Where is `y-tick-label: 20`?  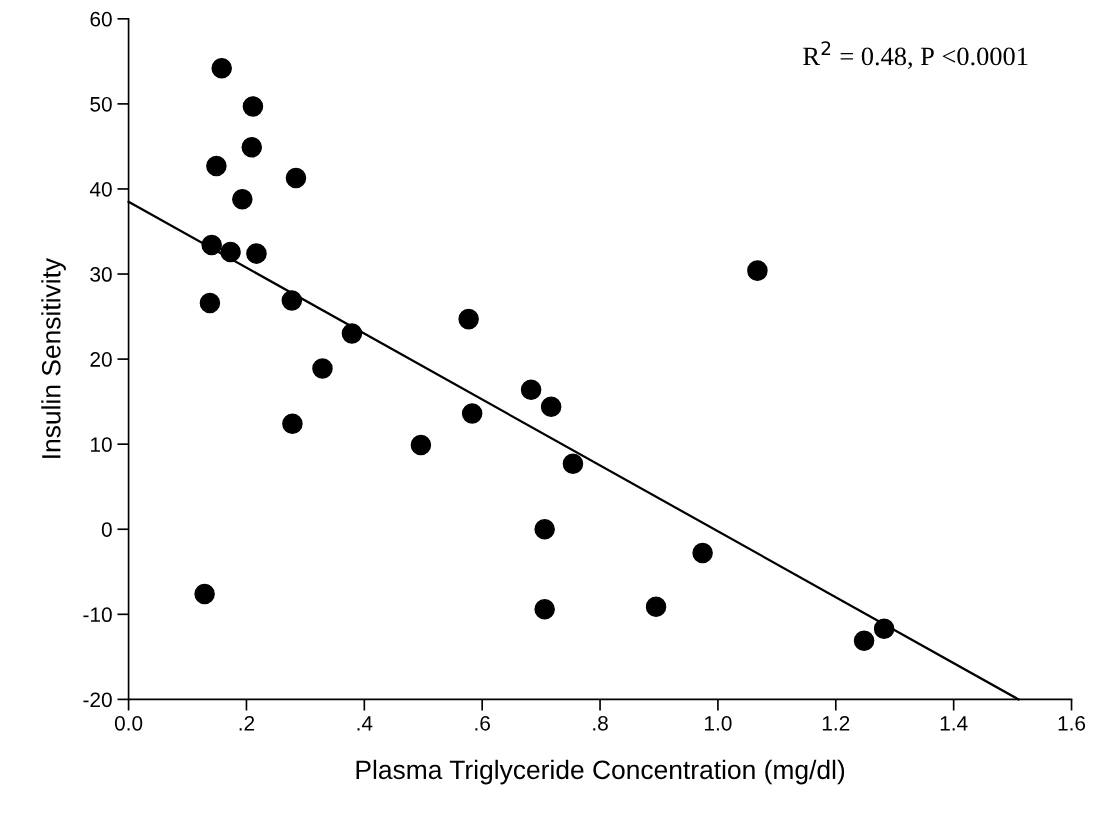 y-tick-label: 20 is located at coordinates (101, 359).